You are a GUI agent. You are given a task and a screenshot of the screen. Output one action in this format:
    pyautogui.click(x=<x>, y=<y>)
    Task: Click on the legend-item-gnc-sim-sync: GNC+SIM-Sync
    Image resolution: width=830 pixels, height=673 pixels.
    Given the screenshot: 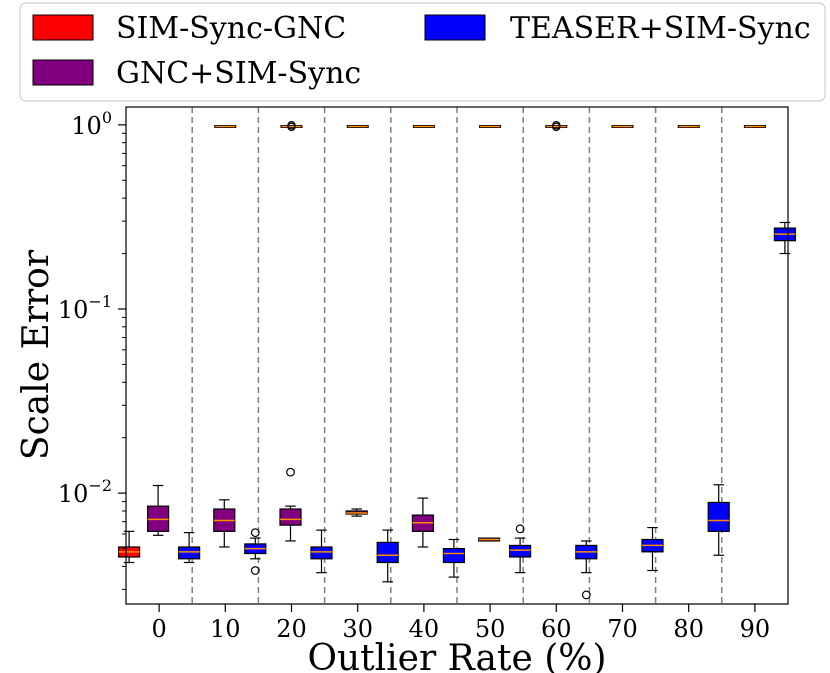 What is the action you would take?
    pyautogui.click(x=196, y=73)
    